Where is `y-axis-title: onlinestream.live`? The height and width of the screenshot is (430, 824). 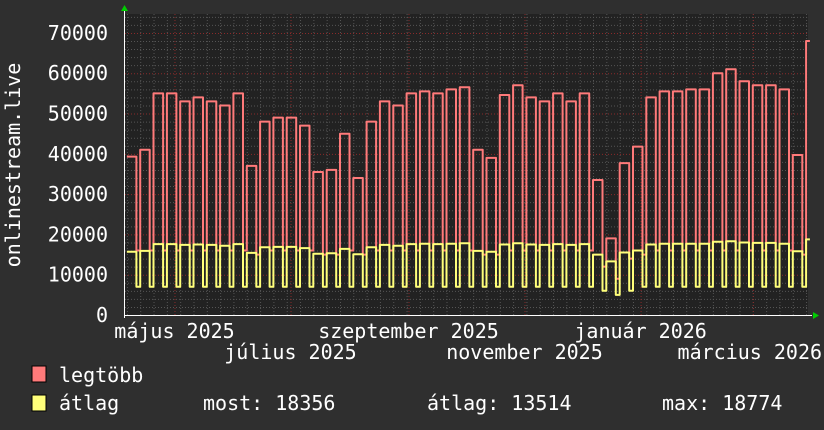 y-axis-title: onlinestream.live is located at coordinates (13, 165).